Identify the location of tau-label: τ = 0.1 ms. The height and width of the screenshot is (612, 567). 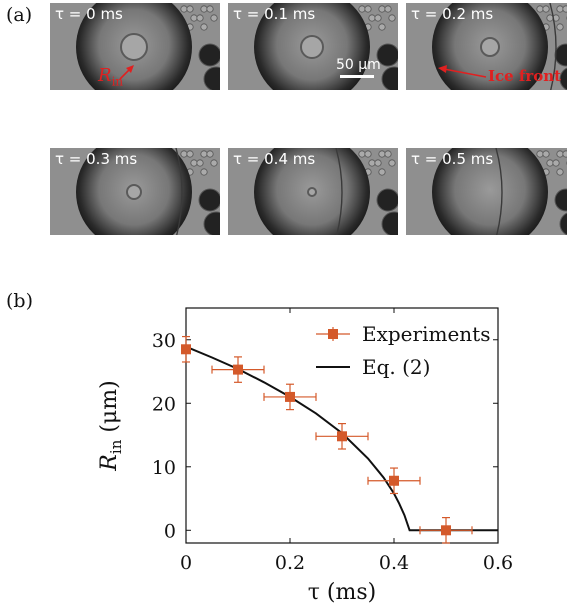
(274, 14).